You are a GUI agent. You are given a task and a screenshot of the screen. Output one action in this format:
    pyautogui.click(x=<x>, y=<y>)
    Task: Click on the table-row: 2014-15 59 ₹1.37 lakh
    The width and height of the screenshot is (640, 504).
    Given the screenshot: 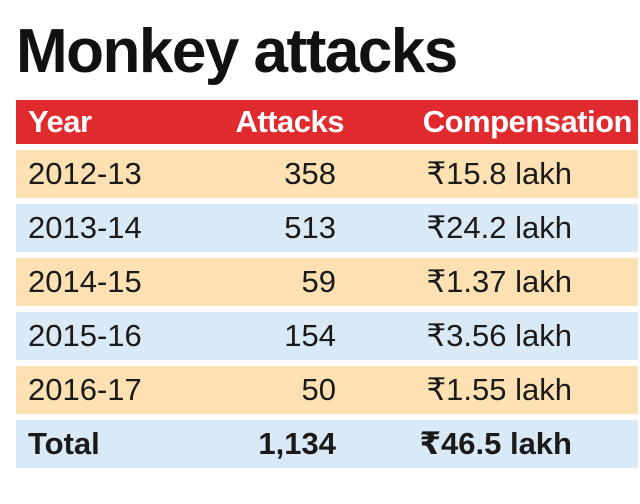 What is the action you would take?
    pyautogui.click(x=327, y=285)
    